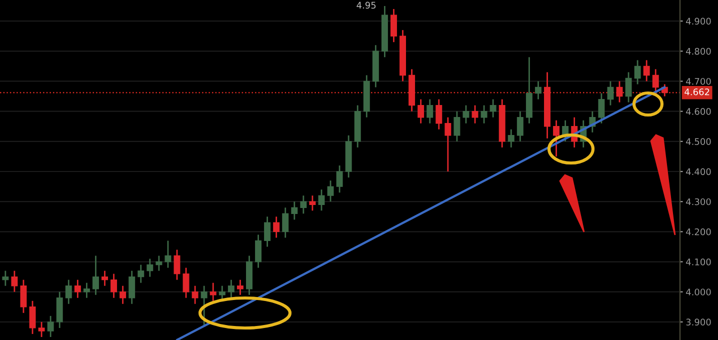 The image size is (718, 340). Describe the element at coordinates (698, 232) in the screenshot. I see `y-tick-label: 4.200` at that location.